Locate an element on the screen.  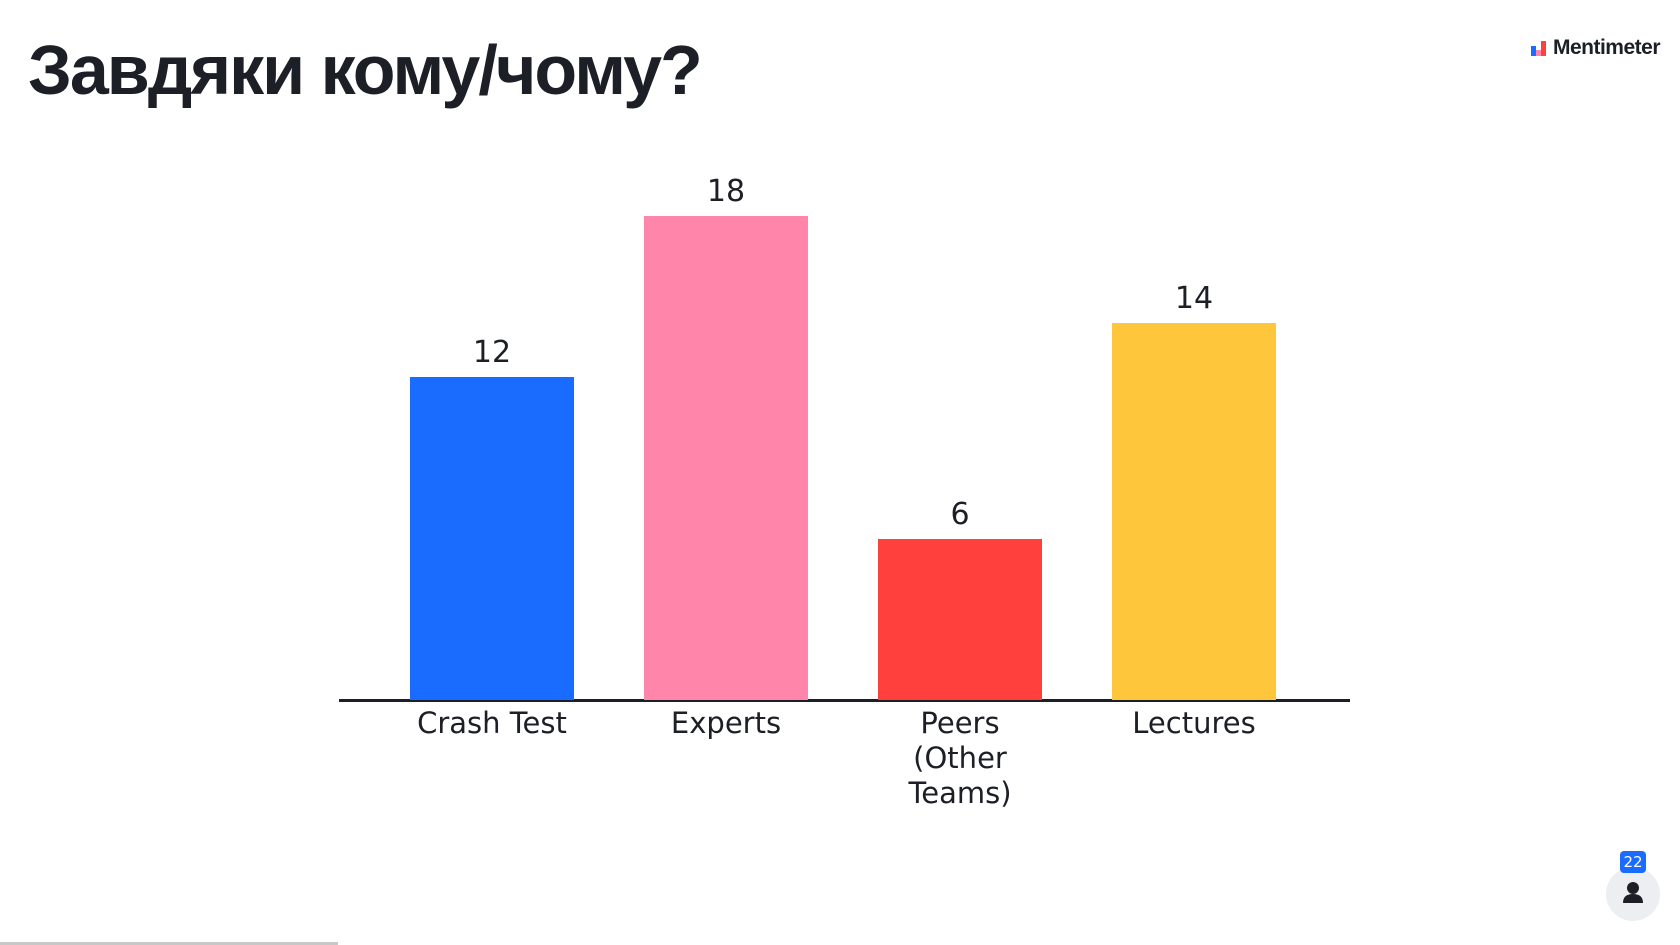
person-icon is located at coordinates (1633, 892).